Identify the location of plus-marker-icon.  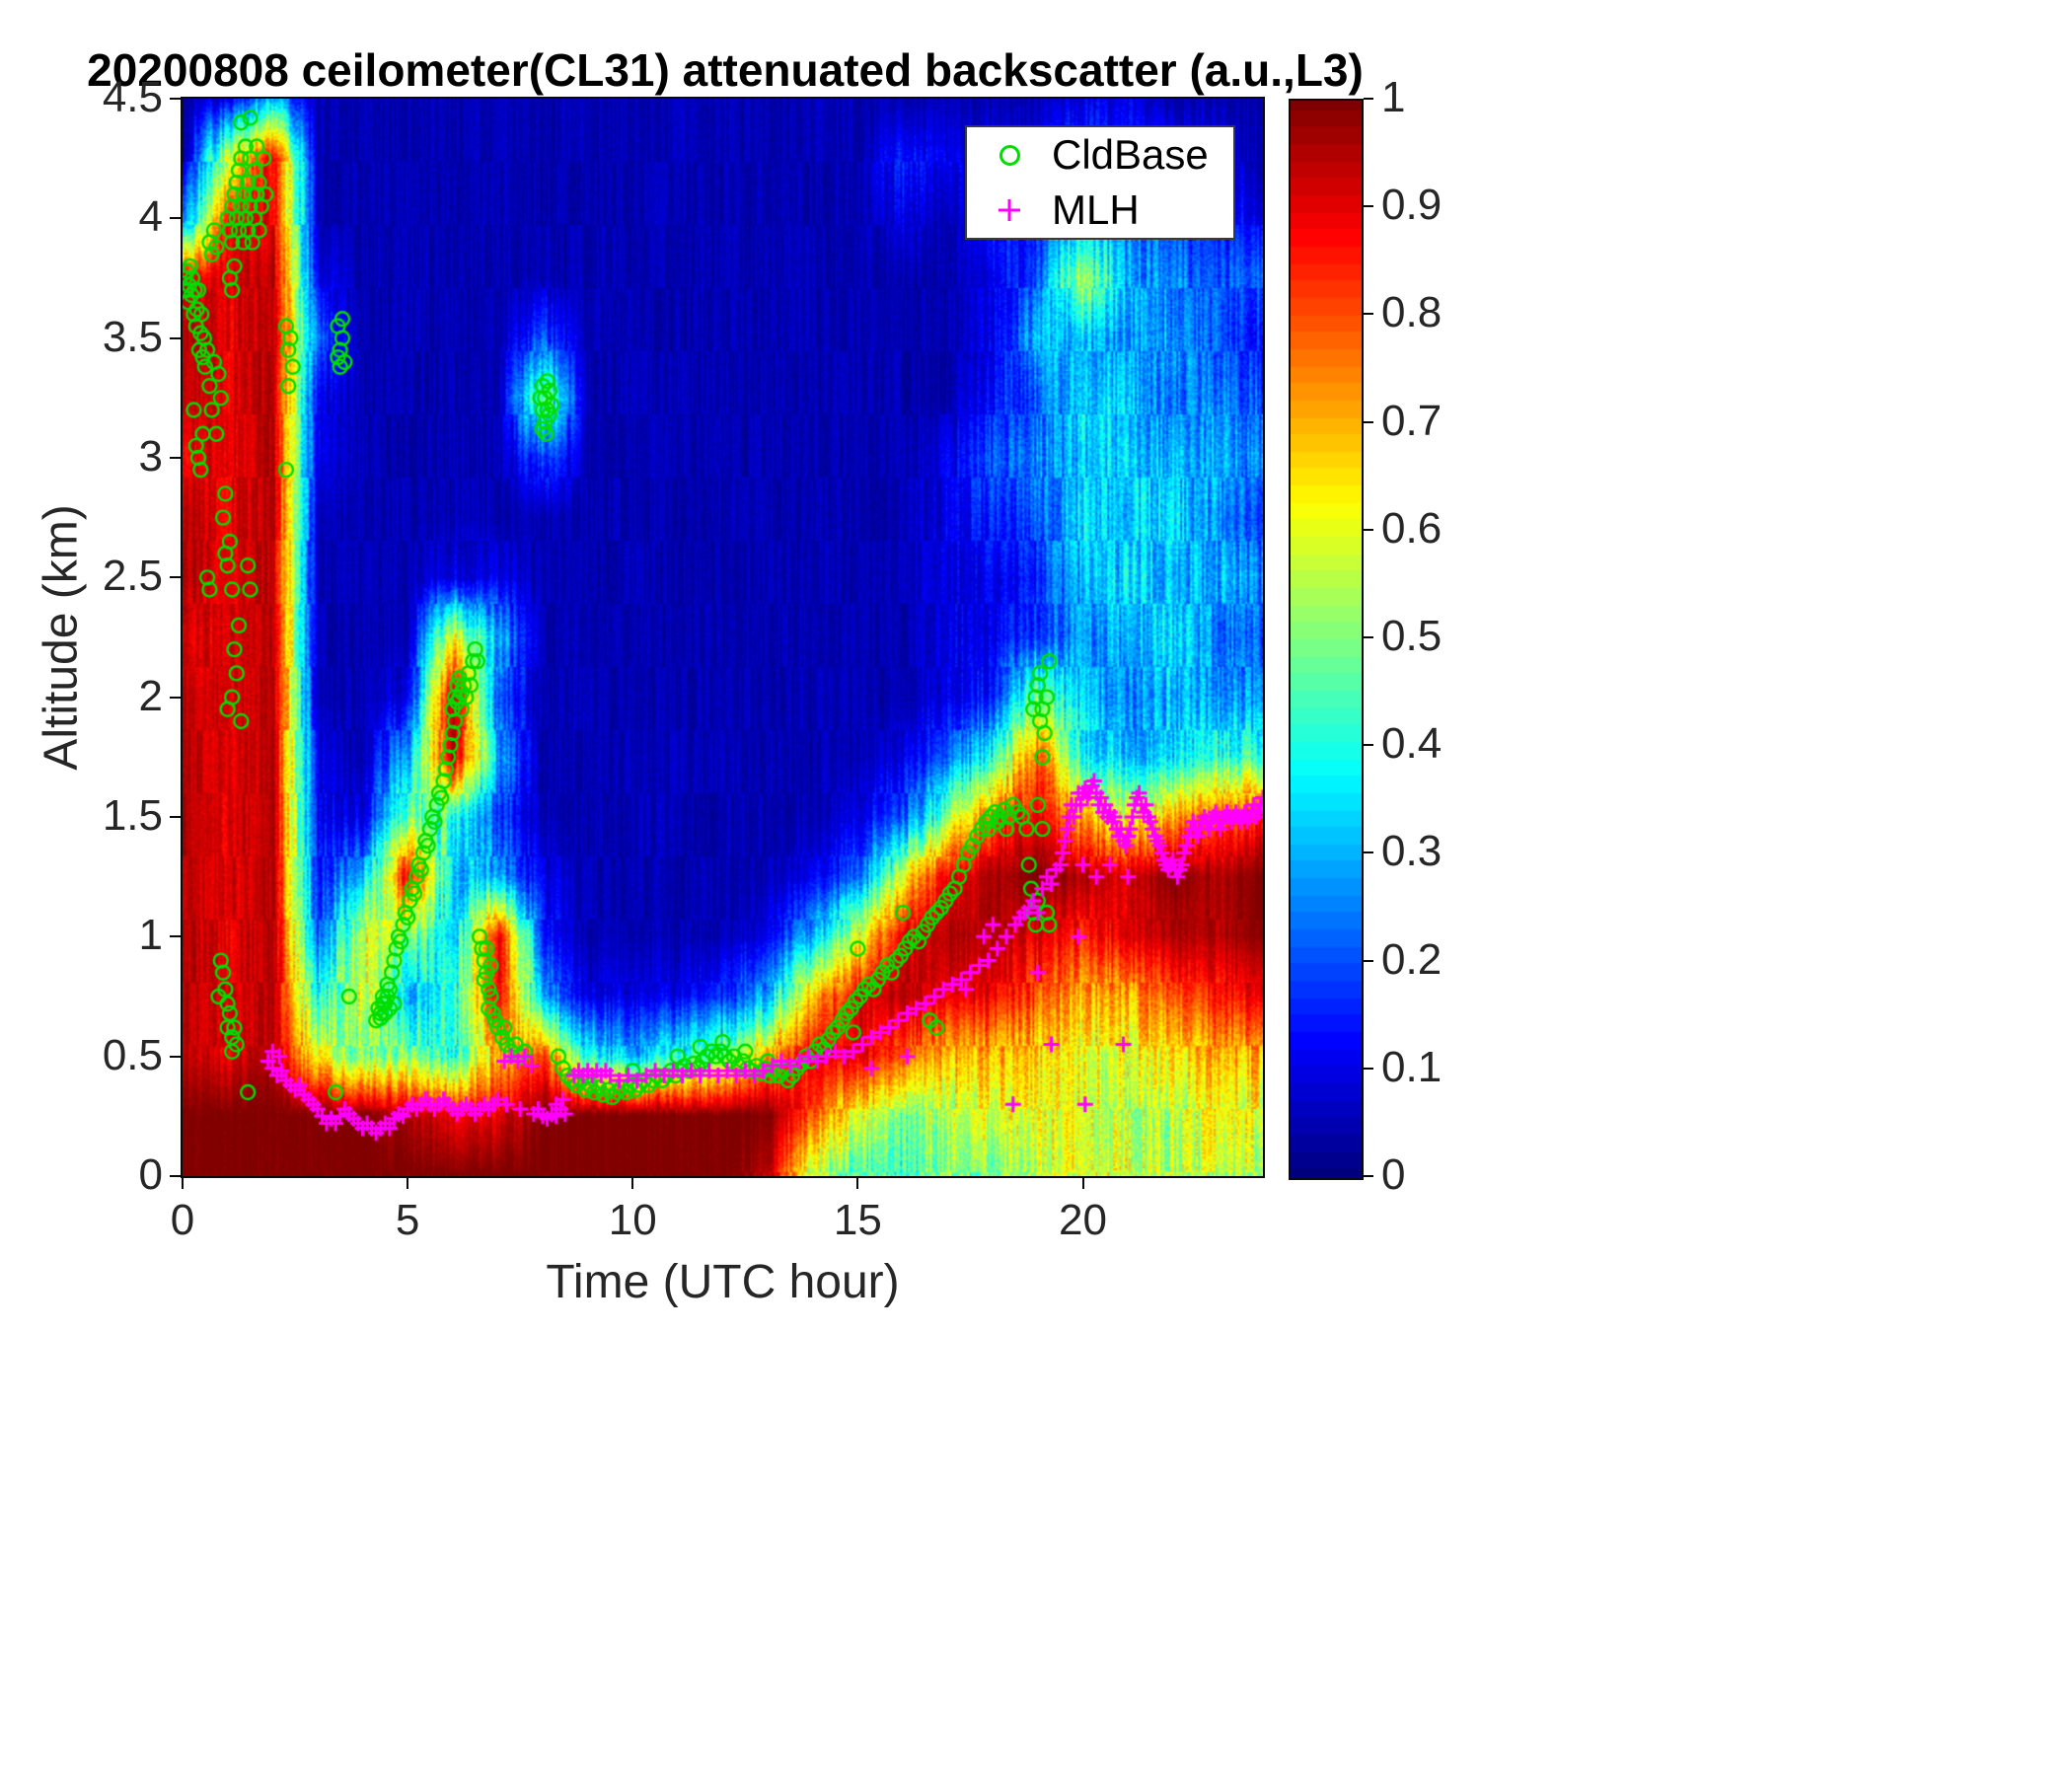
(1010, 210).